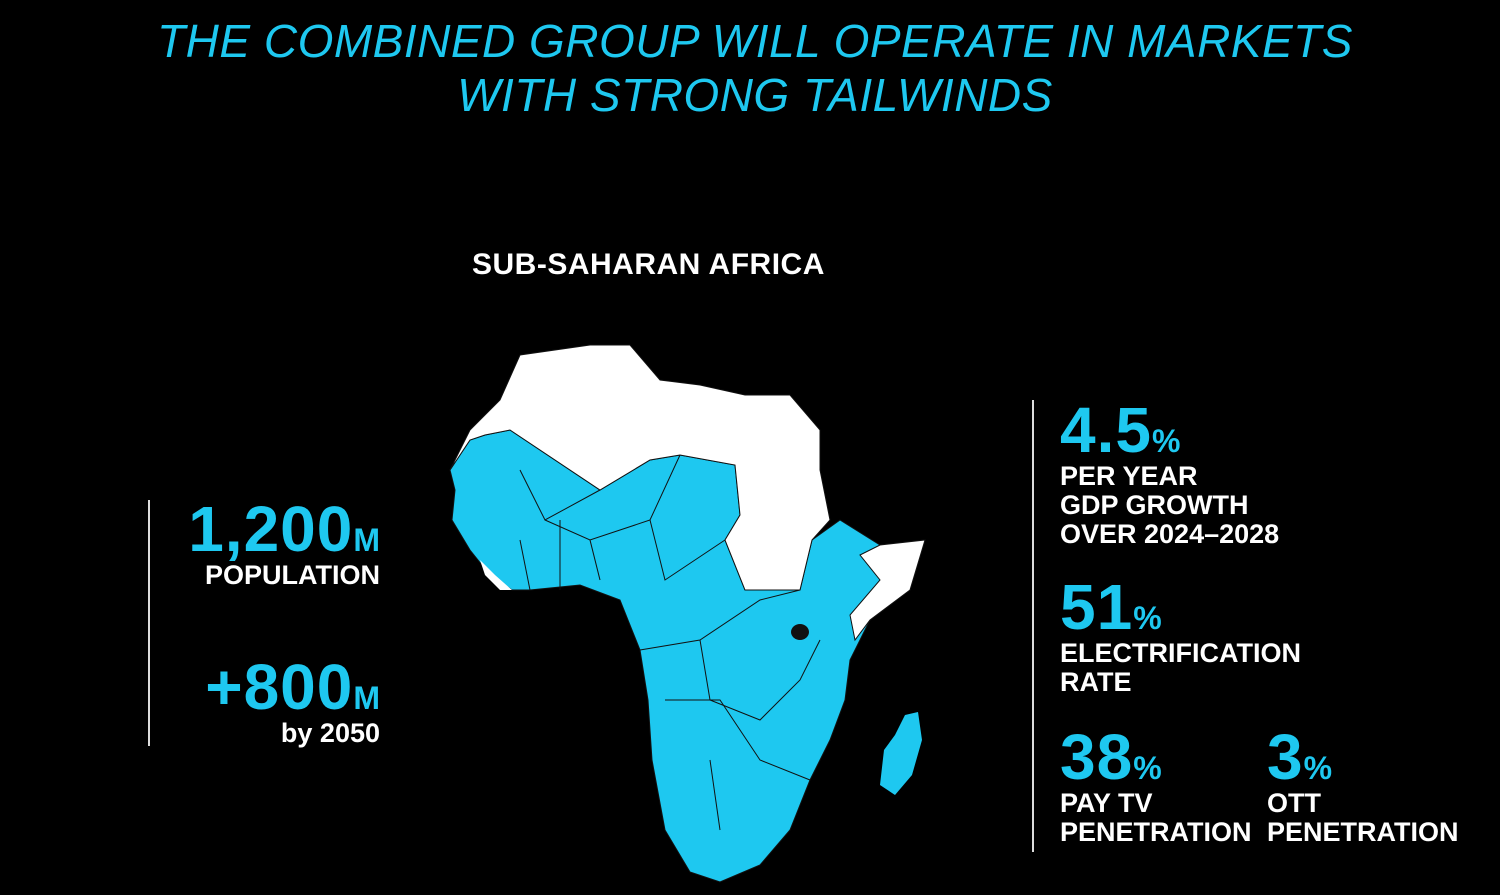  What do you see at coordinates (1294, 803) in the screenshot?
I see `stat-label: OTT` at bounding box center [1294, 803].